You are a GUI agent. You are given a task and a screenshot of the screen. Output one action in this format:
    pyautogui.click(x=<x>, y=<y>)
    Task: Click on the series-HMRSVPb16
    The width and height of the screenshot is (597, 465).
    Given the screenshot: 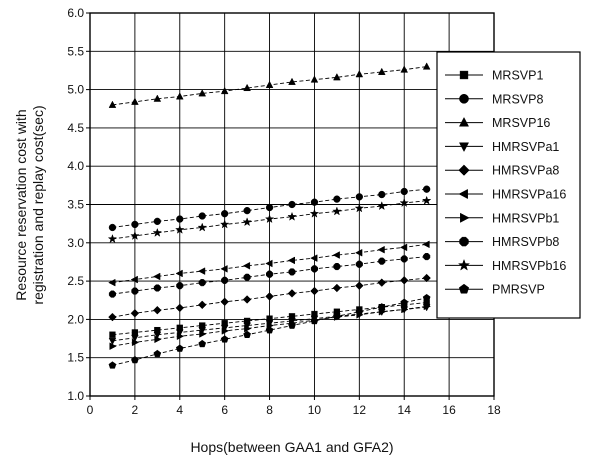 What is the action you would take?
    pyautogui.click(x=269, y=219)
    